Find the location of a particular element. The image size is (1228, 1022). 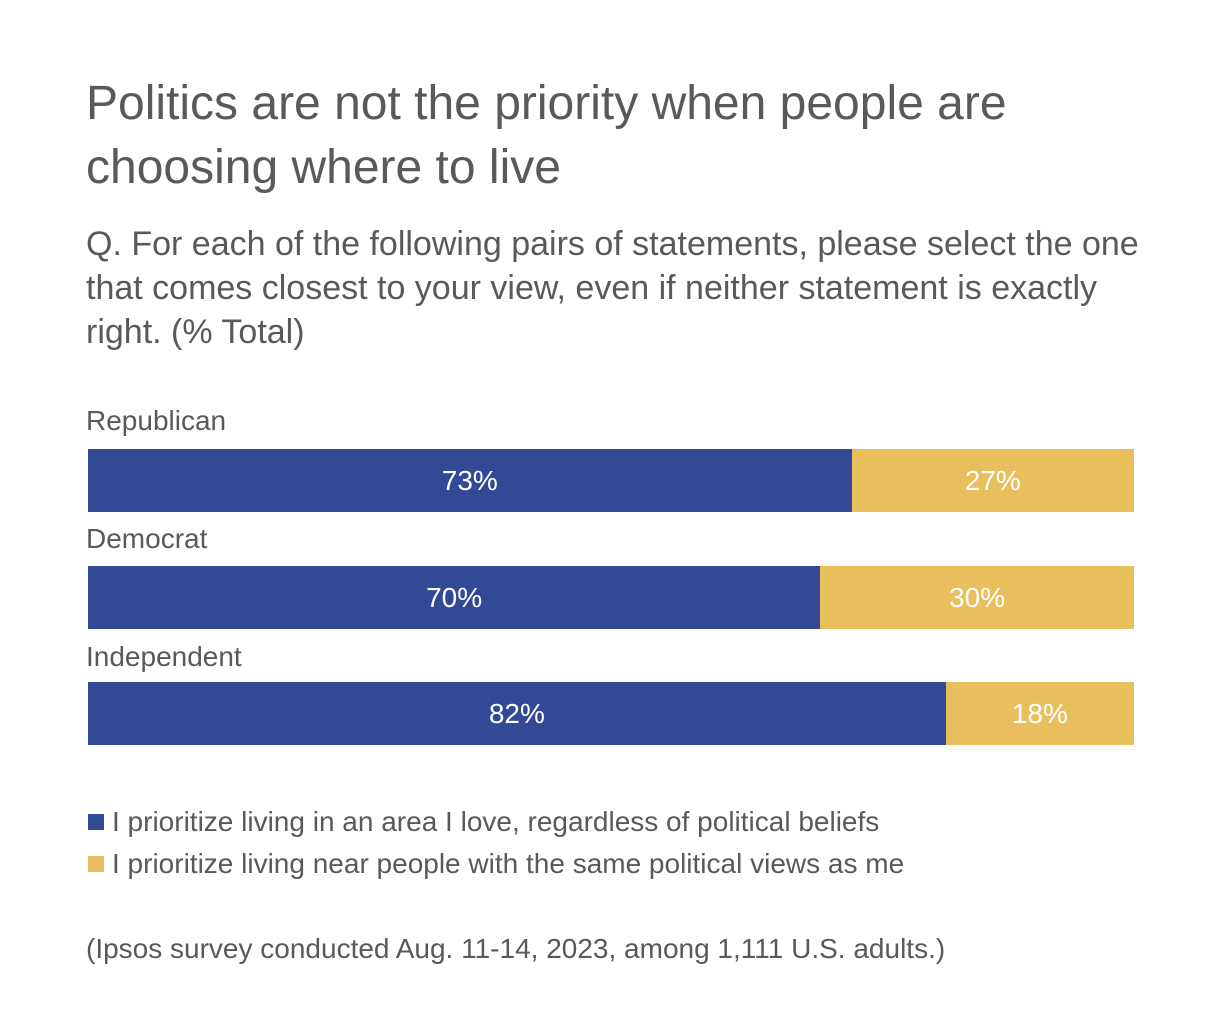

data-label: 70% is located at coordinates (454, 597).